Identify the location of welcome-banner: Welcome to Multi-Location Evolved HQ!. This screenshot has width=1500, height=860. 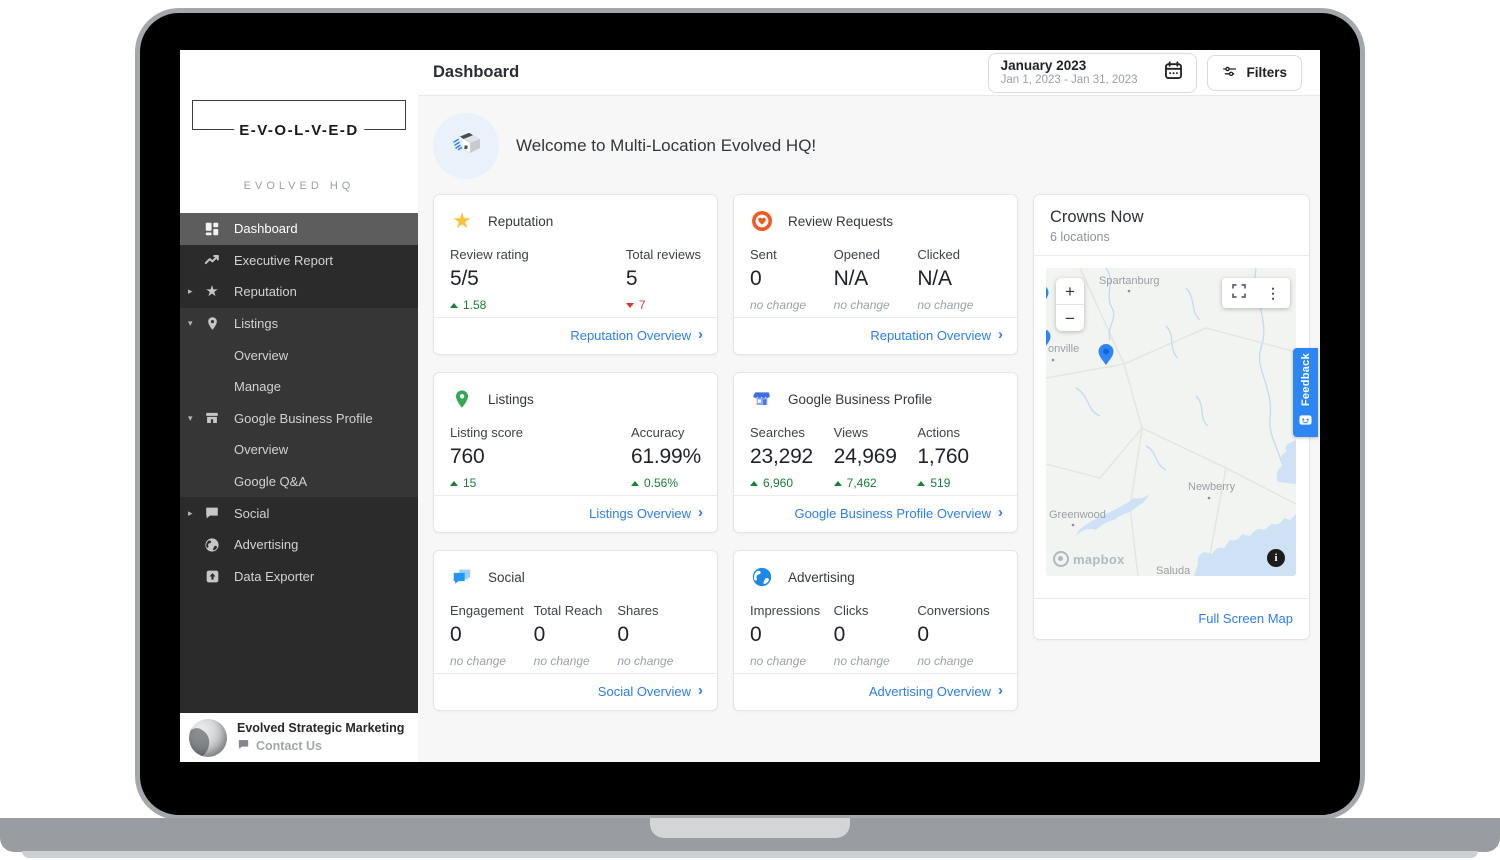
(871, 146).